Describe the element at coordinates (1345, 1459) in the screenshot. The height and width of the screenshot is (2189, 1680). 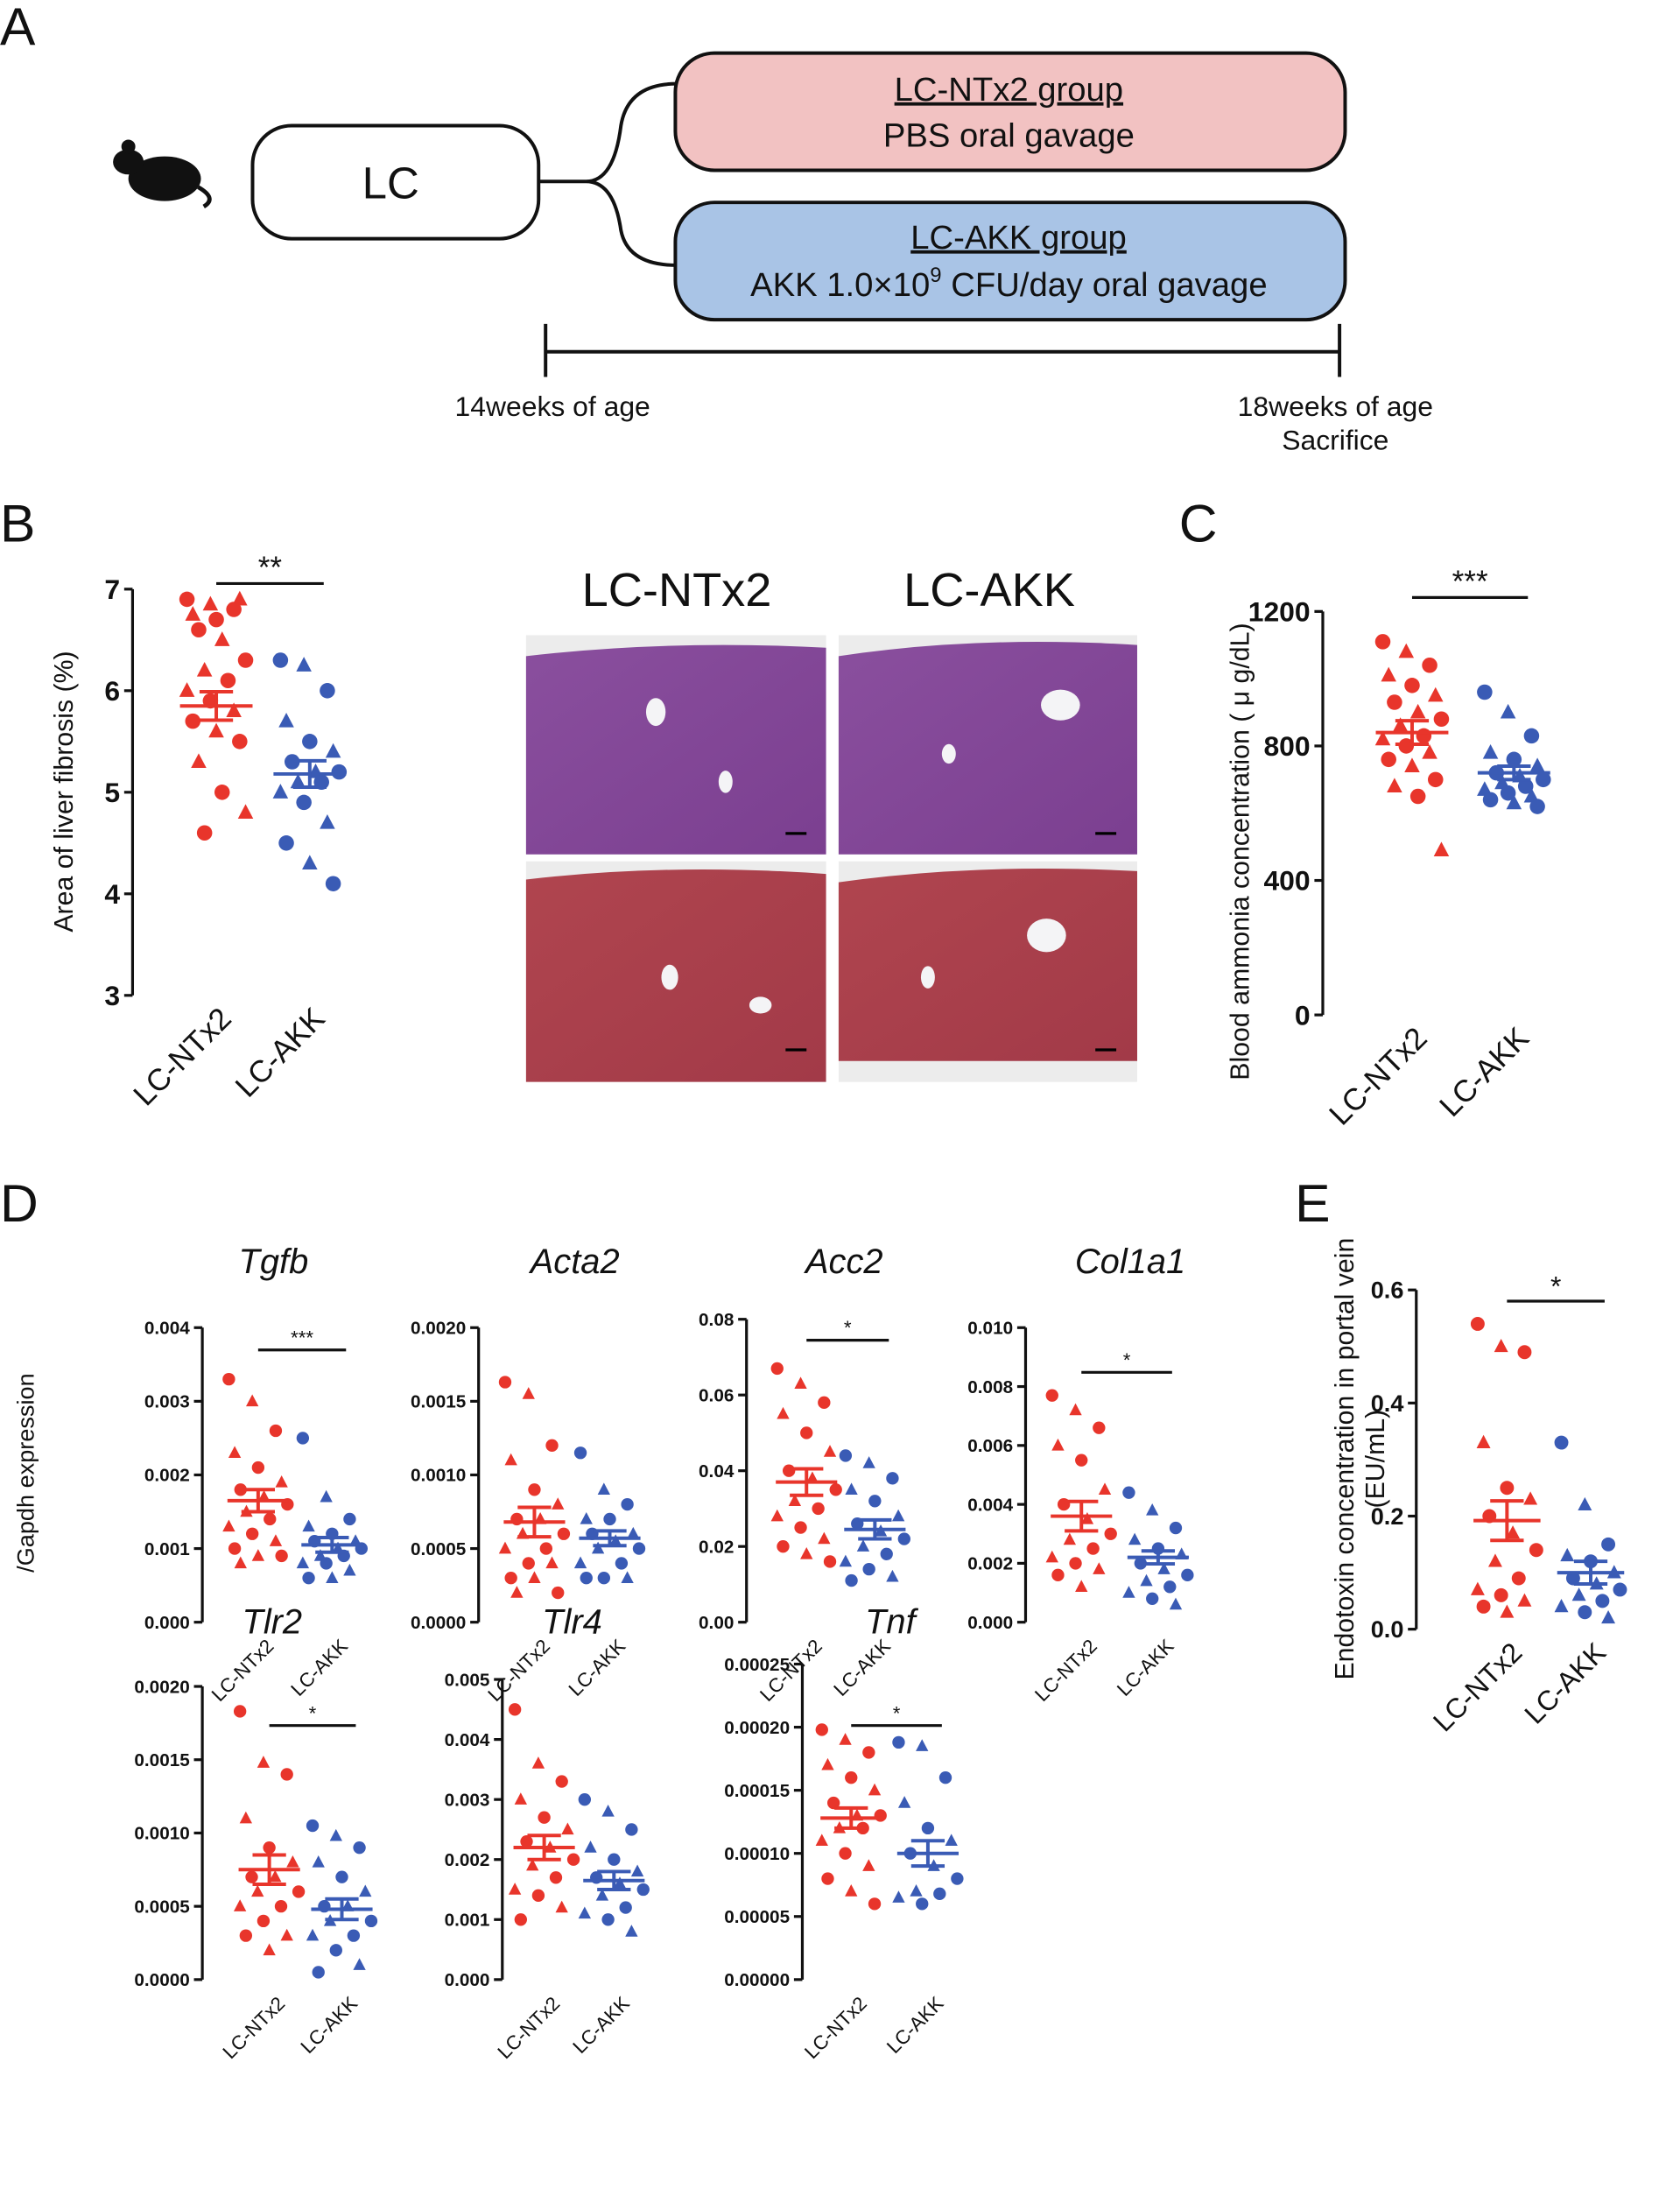
I see `y-axis-label: Endotoxin concentration in portal vein` at that location.